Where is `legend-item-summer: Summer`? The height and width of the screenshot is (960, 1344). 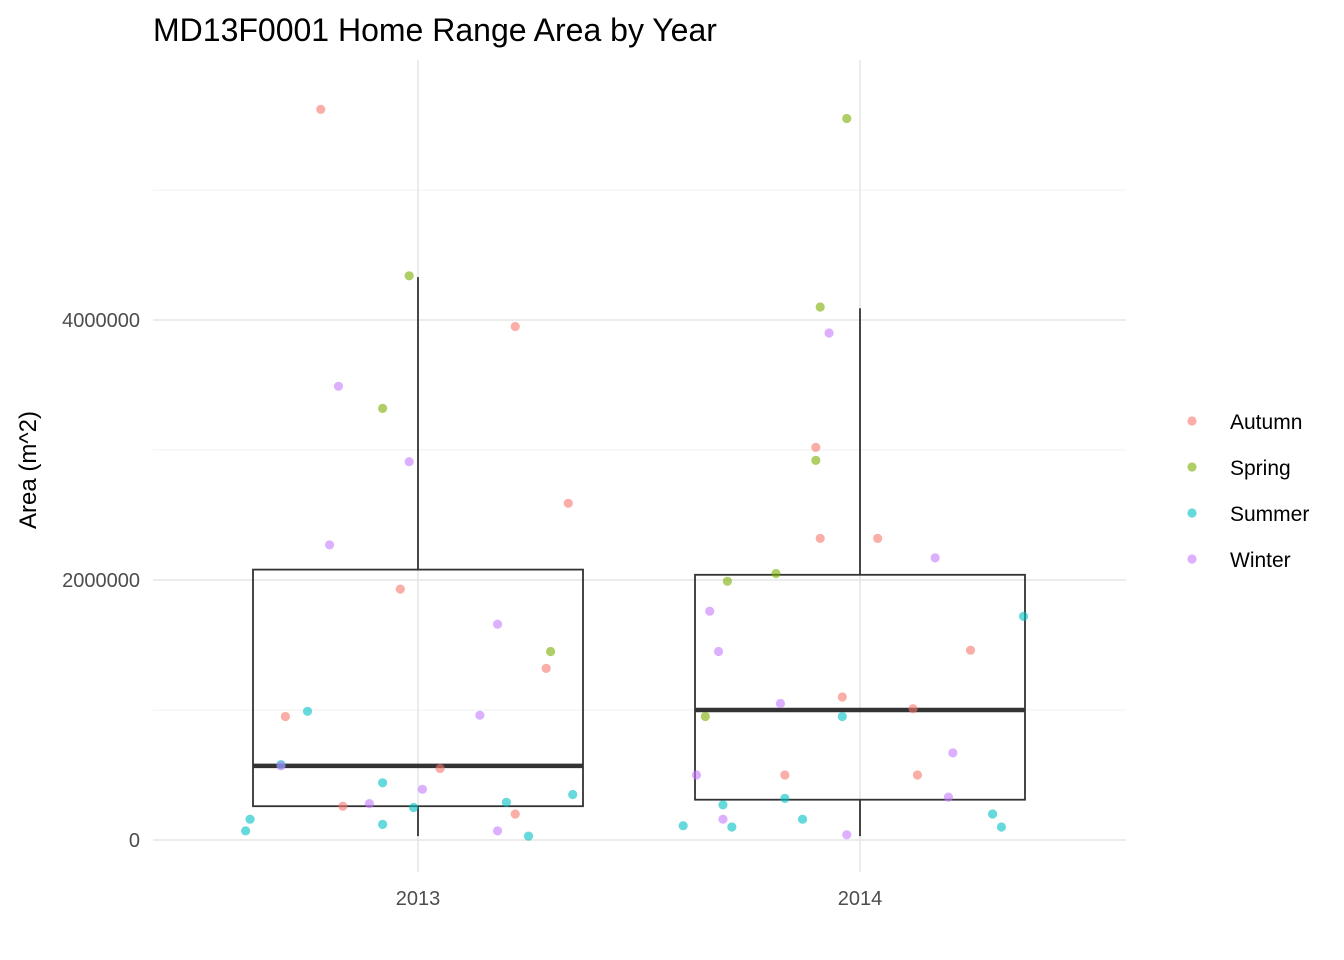
legend-item-summer: Summer is located at coordinates (1248, 514).